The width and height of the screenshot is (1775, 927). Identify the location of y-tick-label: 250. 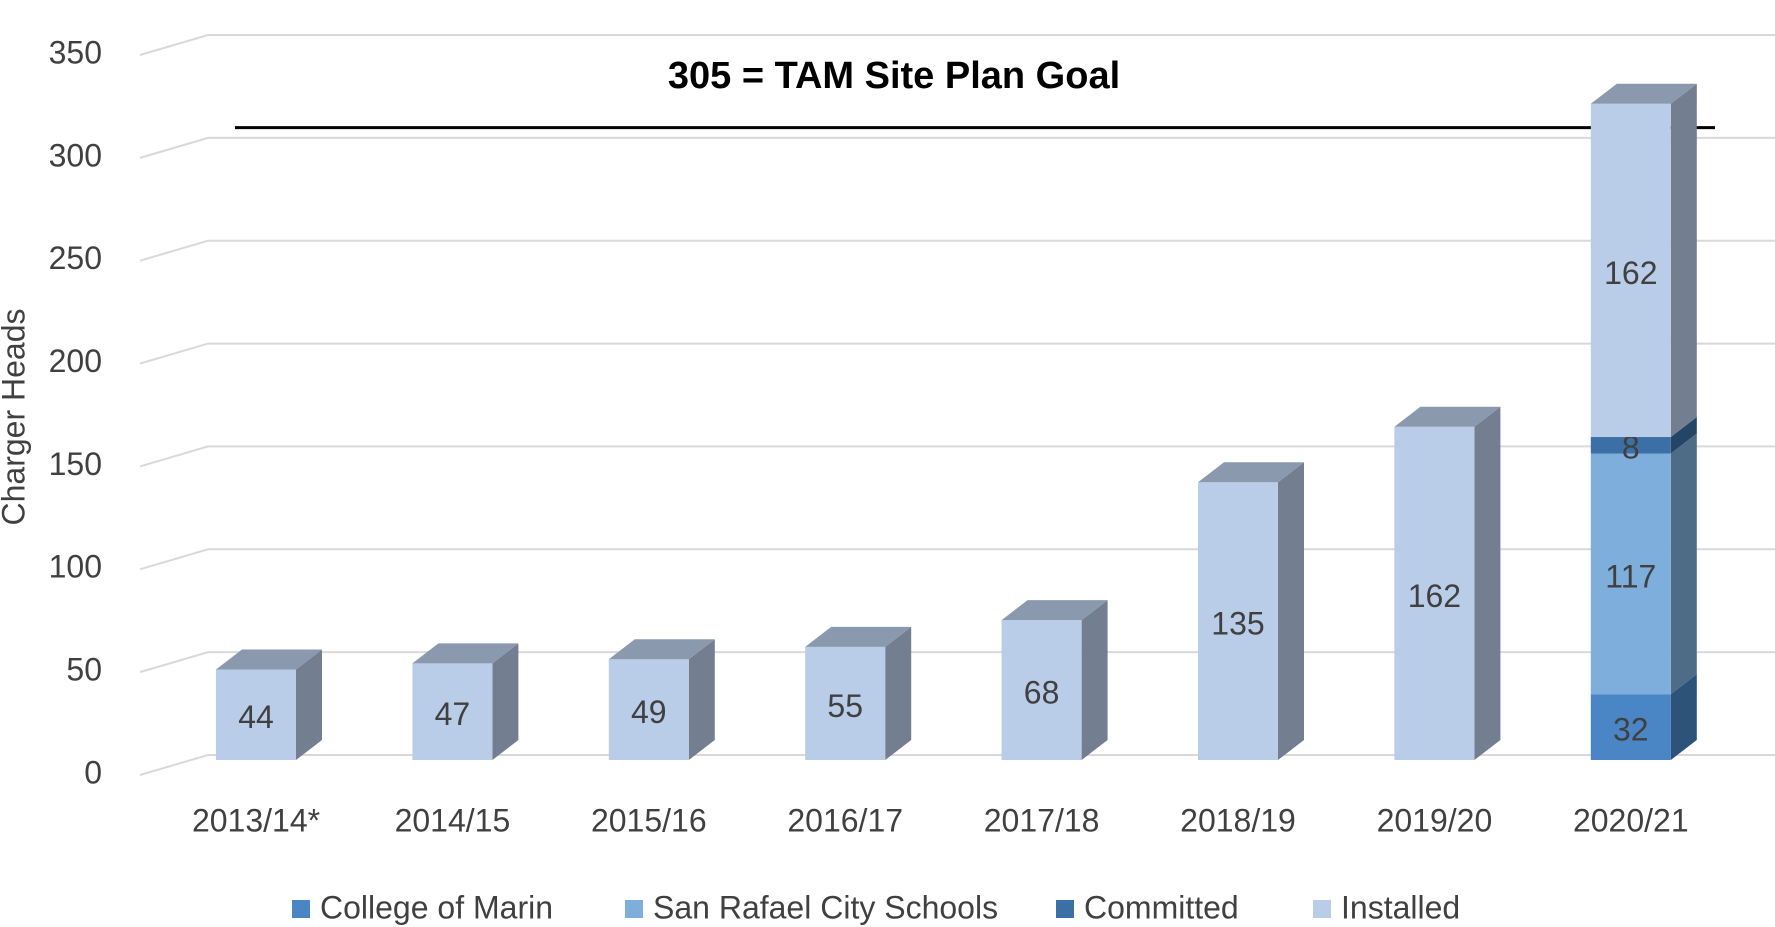
(75, 258).